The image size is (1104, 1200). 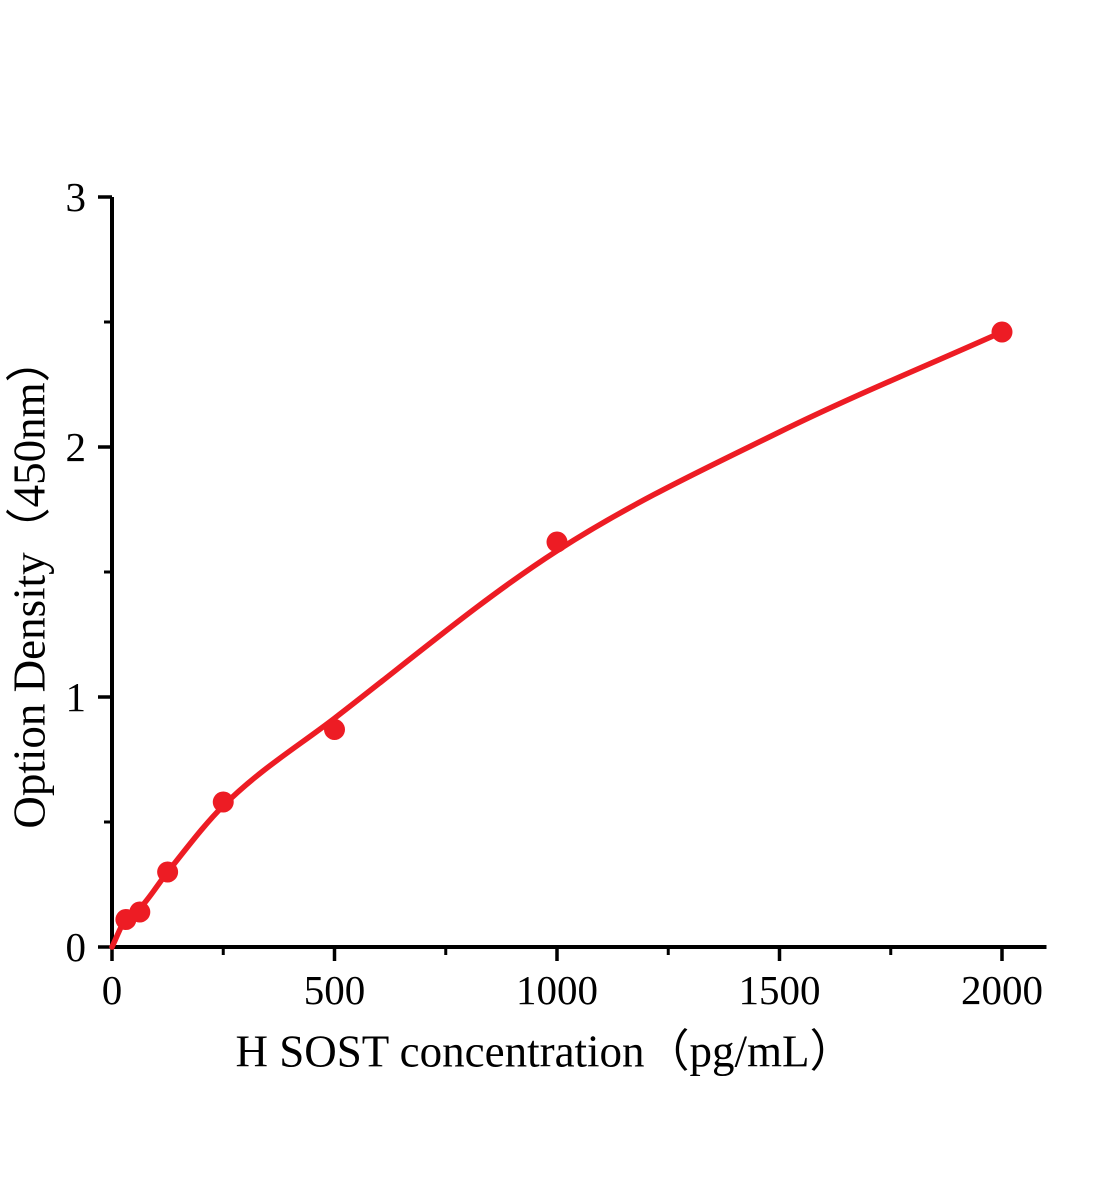 I want to click on x-tick-label: 1500, so click(x=780, y=990).